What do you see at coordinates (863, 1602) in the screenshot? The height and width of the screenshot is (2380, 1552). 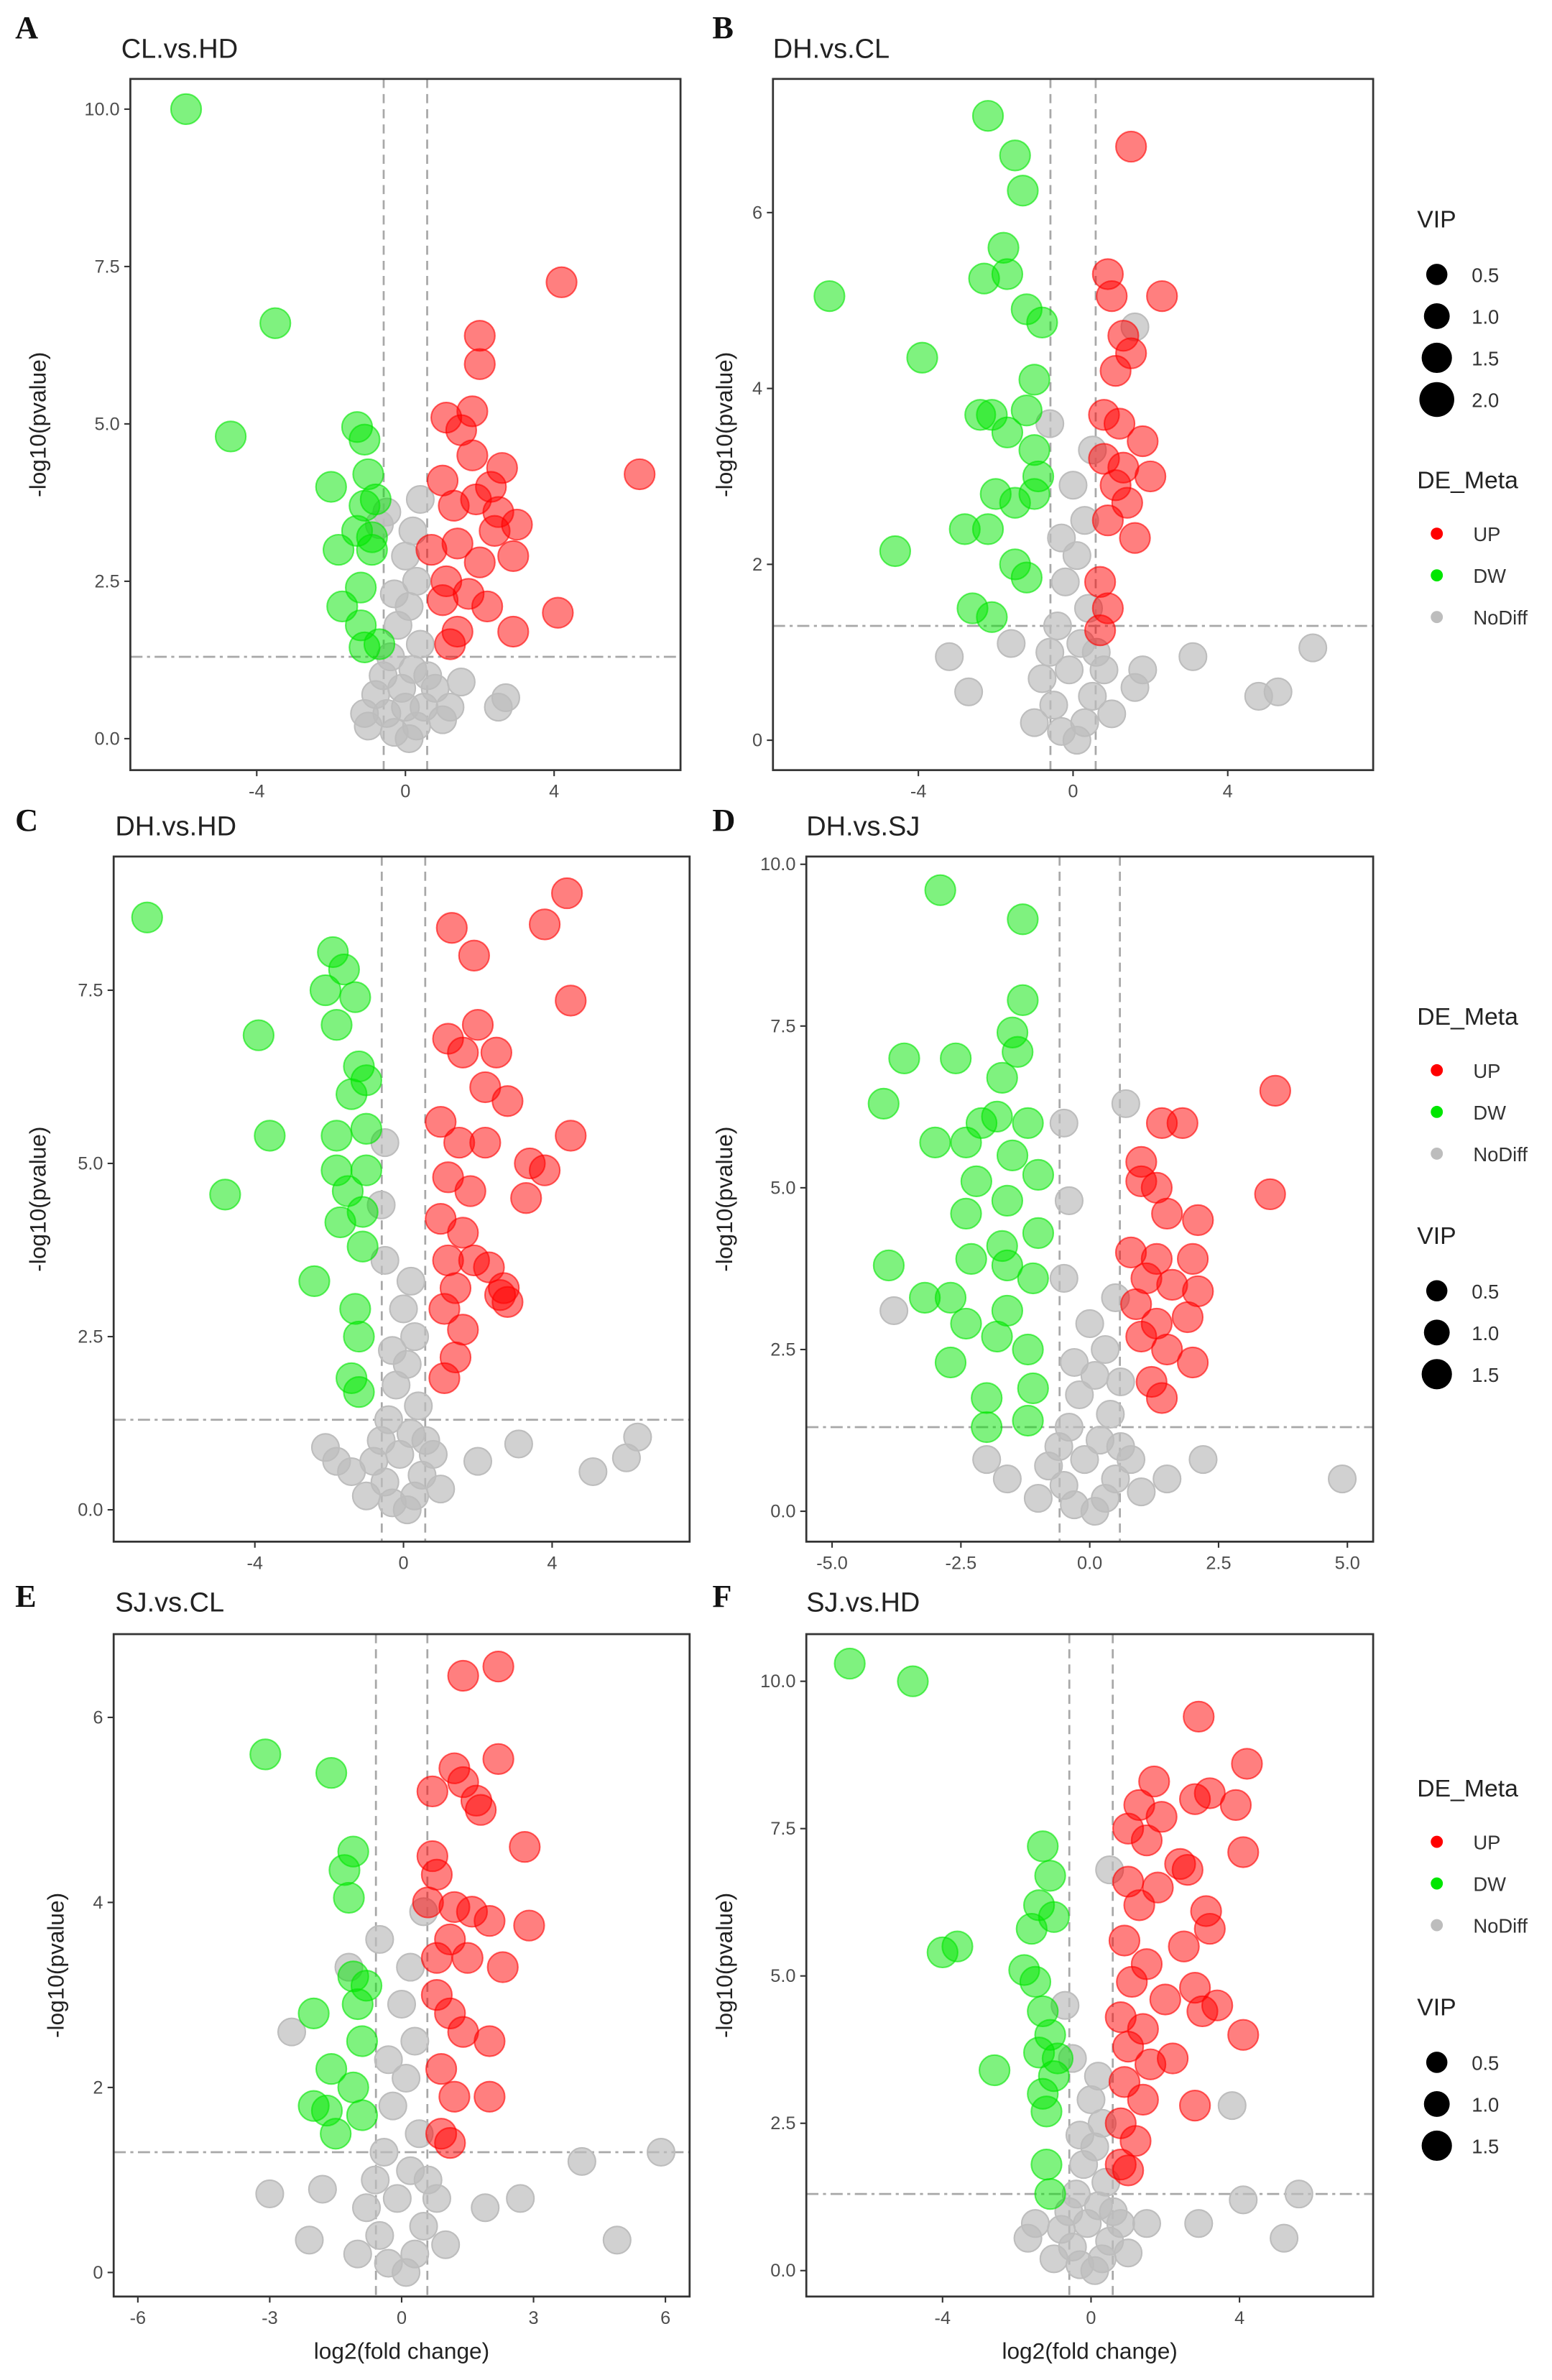 I see `panel-title: SJ.vs.HD` at bounding box center [863, 1602].